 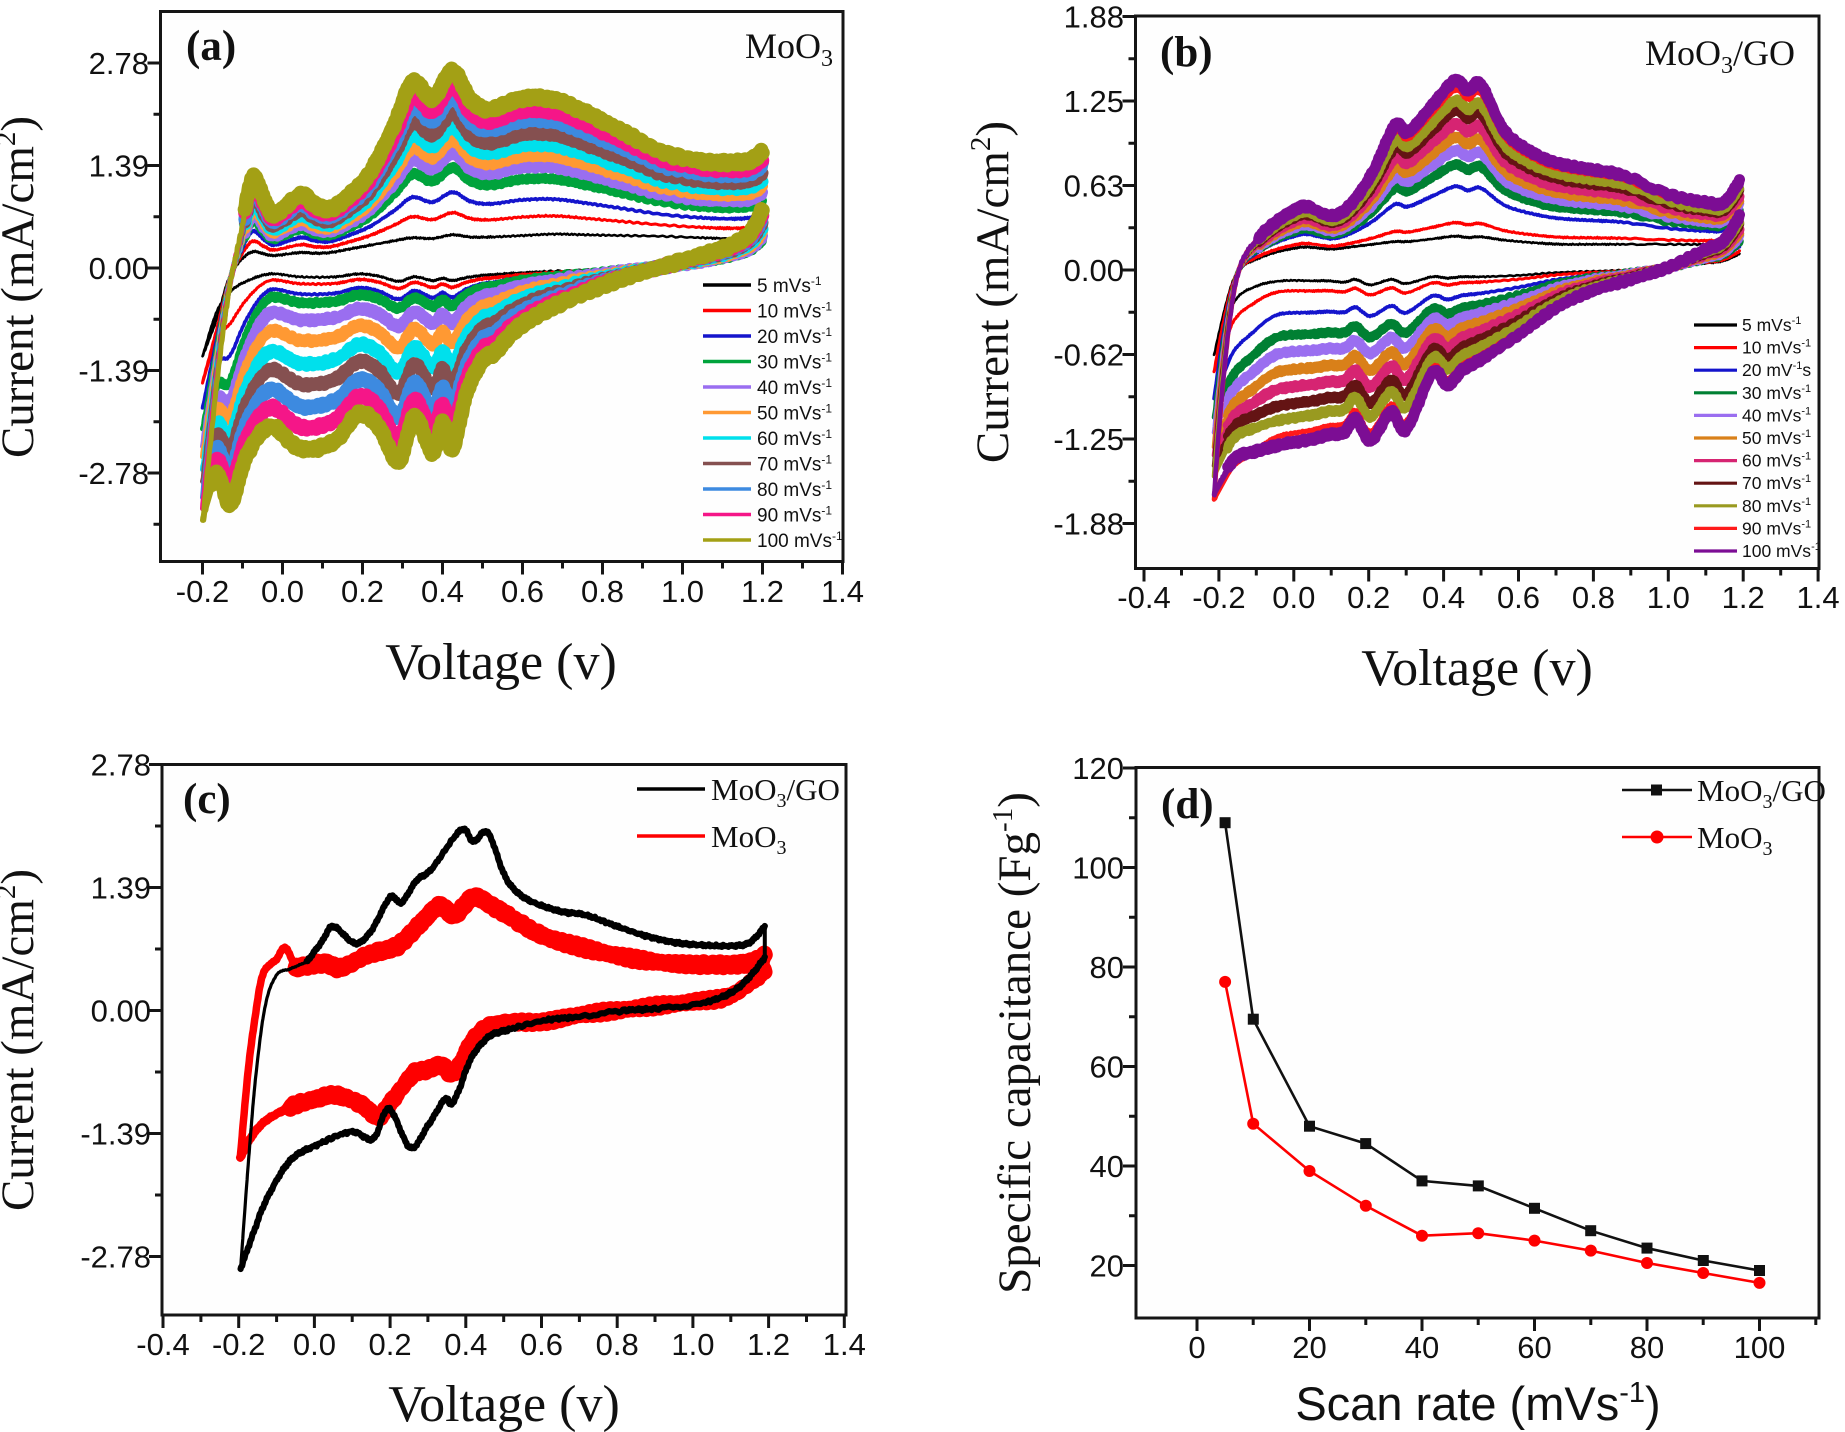 I want to click on svg-text: 0.63, so click(x=1094, y=186).